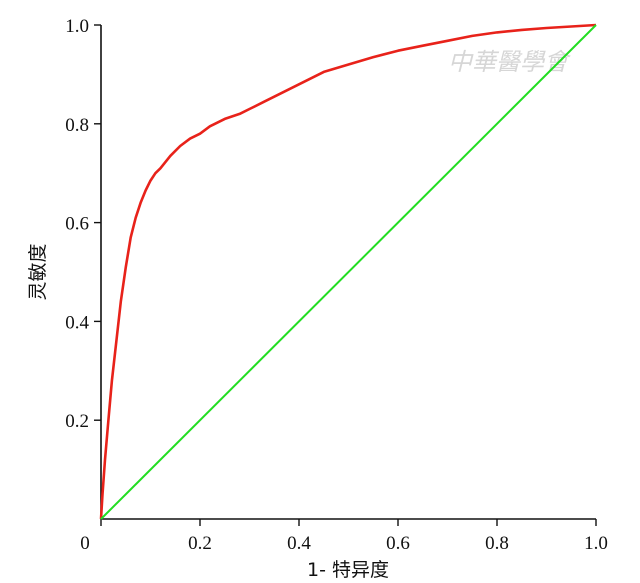 Image resolution: width=640 pixels, height=583 pixels. I want to click on x-tick-label: 0.2, so click(200, 543).